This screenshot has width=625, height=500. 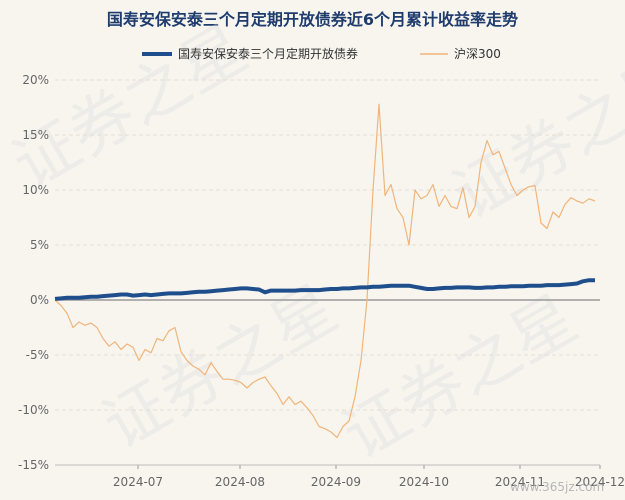 What do you see at coordinates (33, 410) in the screenshot?
I see `y-tick-label: -10%` at bounding box center [33, 410].